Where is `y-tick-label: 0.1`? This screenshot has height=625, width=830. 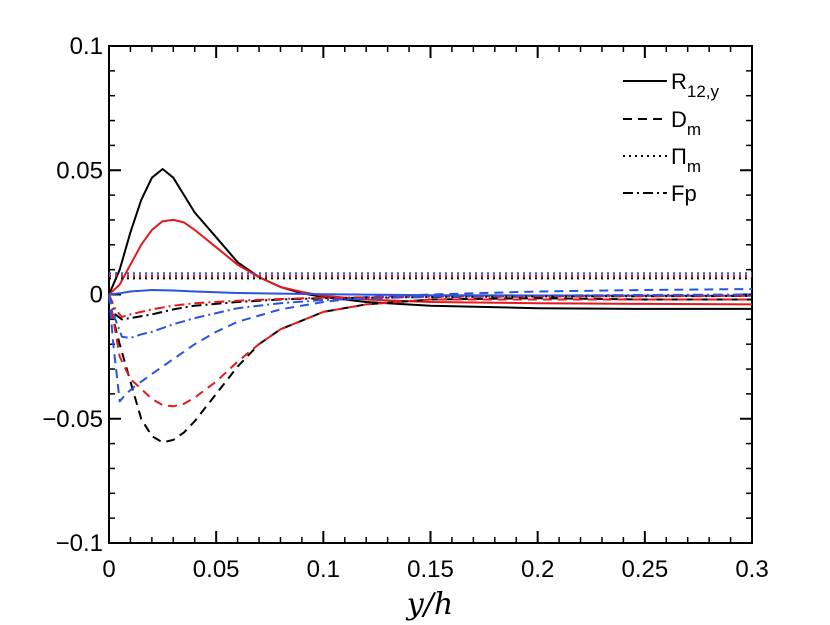
y-tick-label: 0.1 is located at coordinates (86, 46).